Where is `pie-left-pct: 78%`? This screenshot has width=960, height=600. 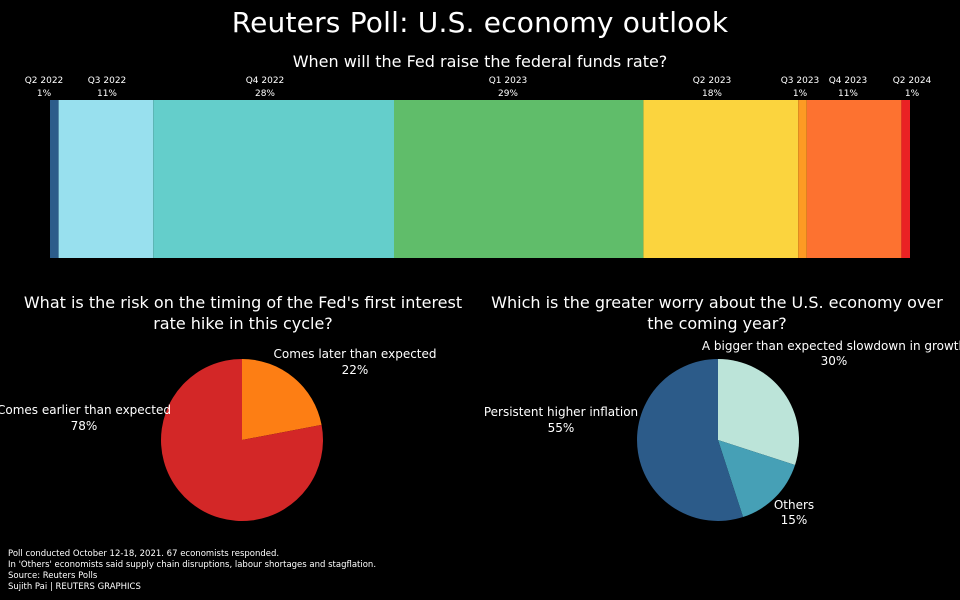 pie-left-pct: 78% is located at coordinates (84, 426).